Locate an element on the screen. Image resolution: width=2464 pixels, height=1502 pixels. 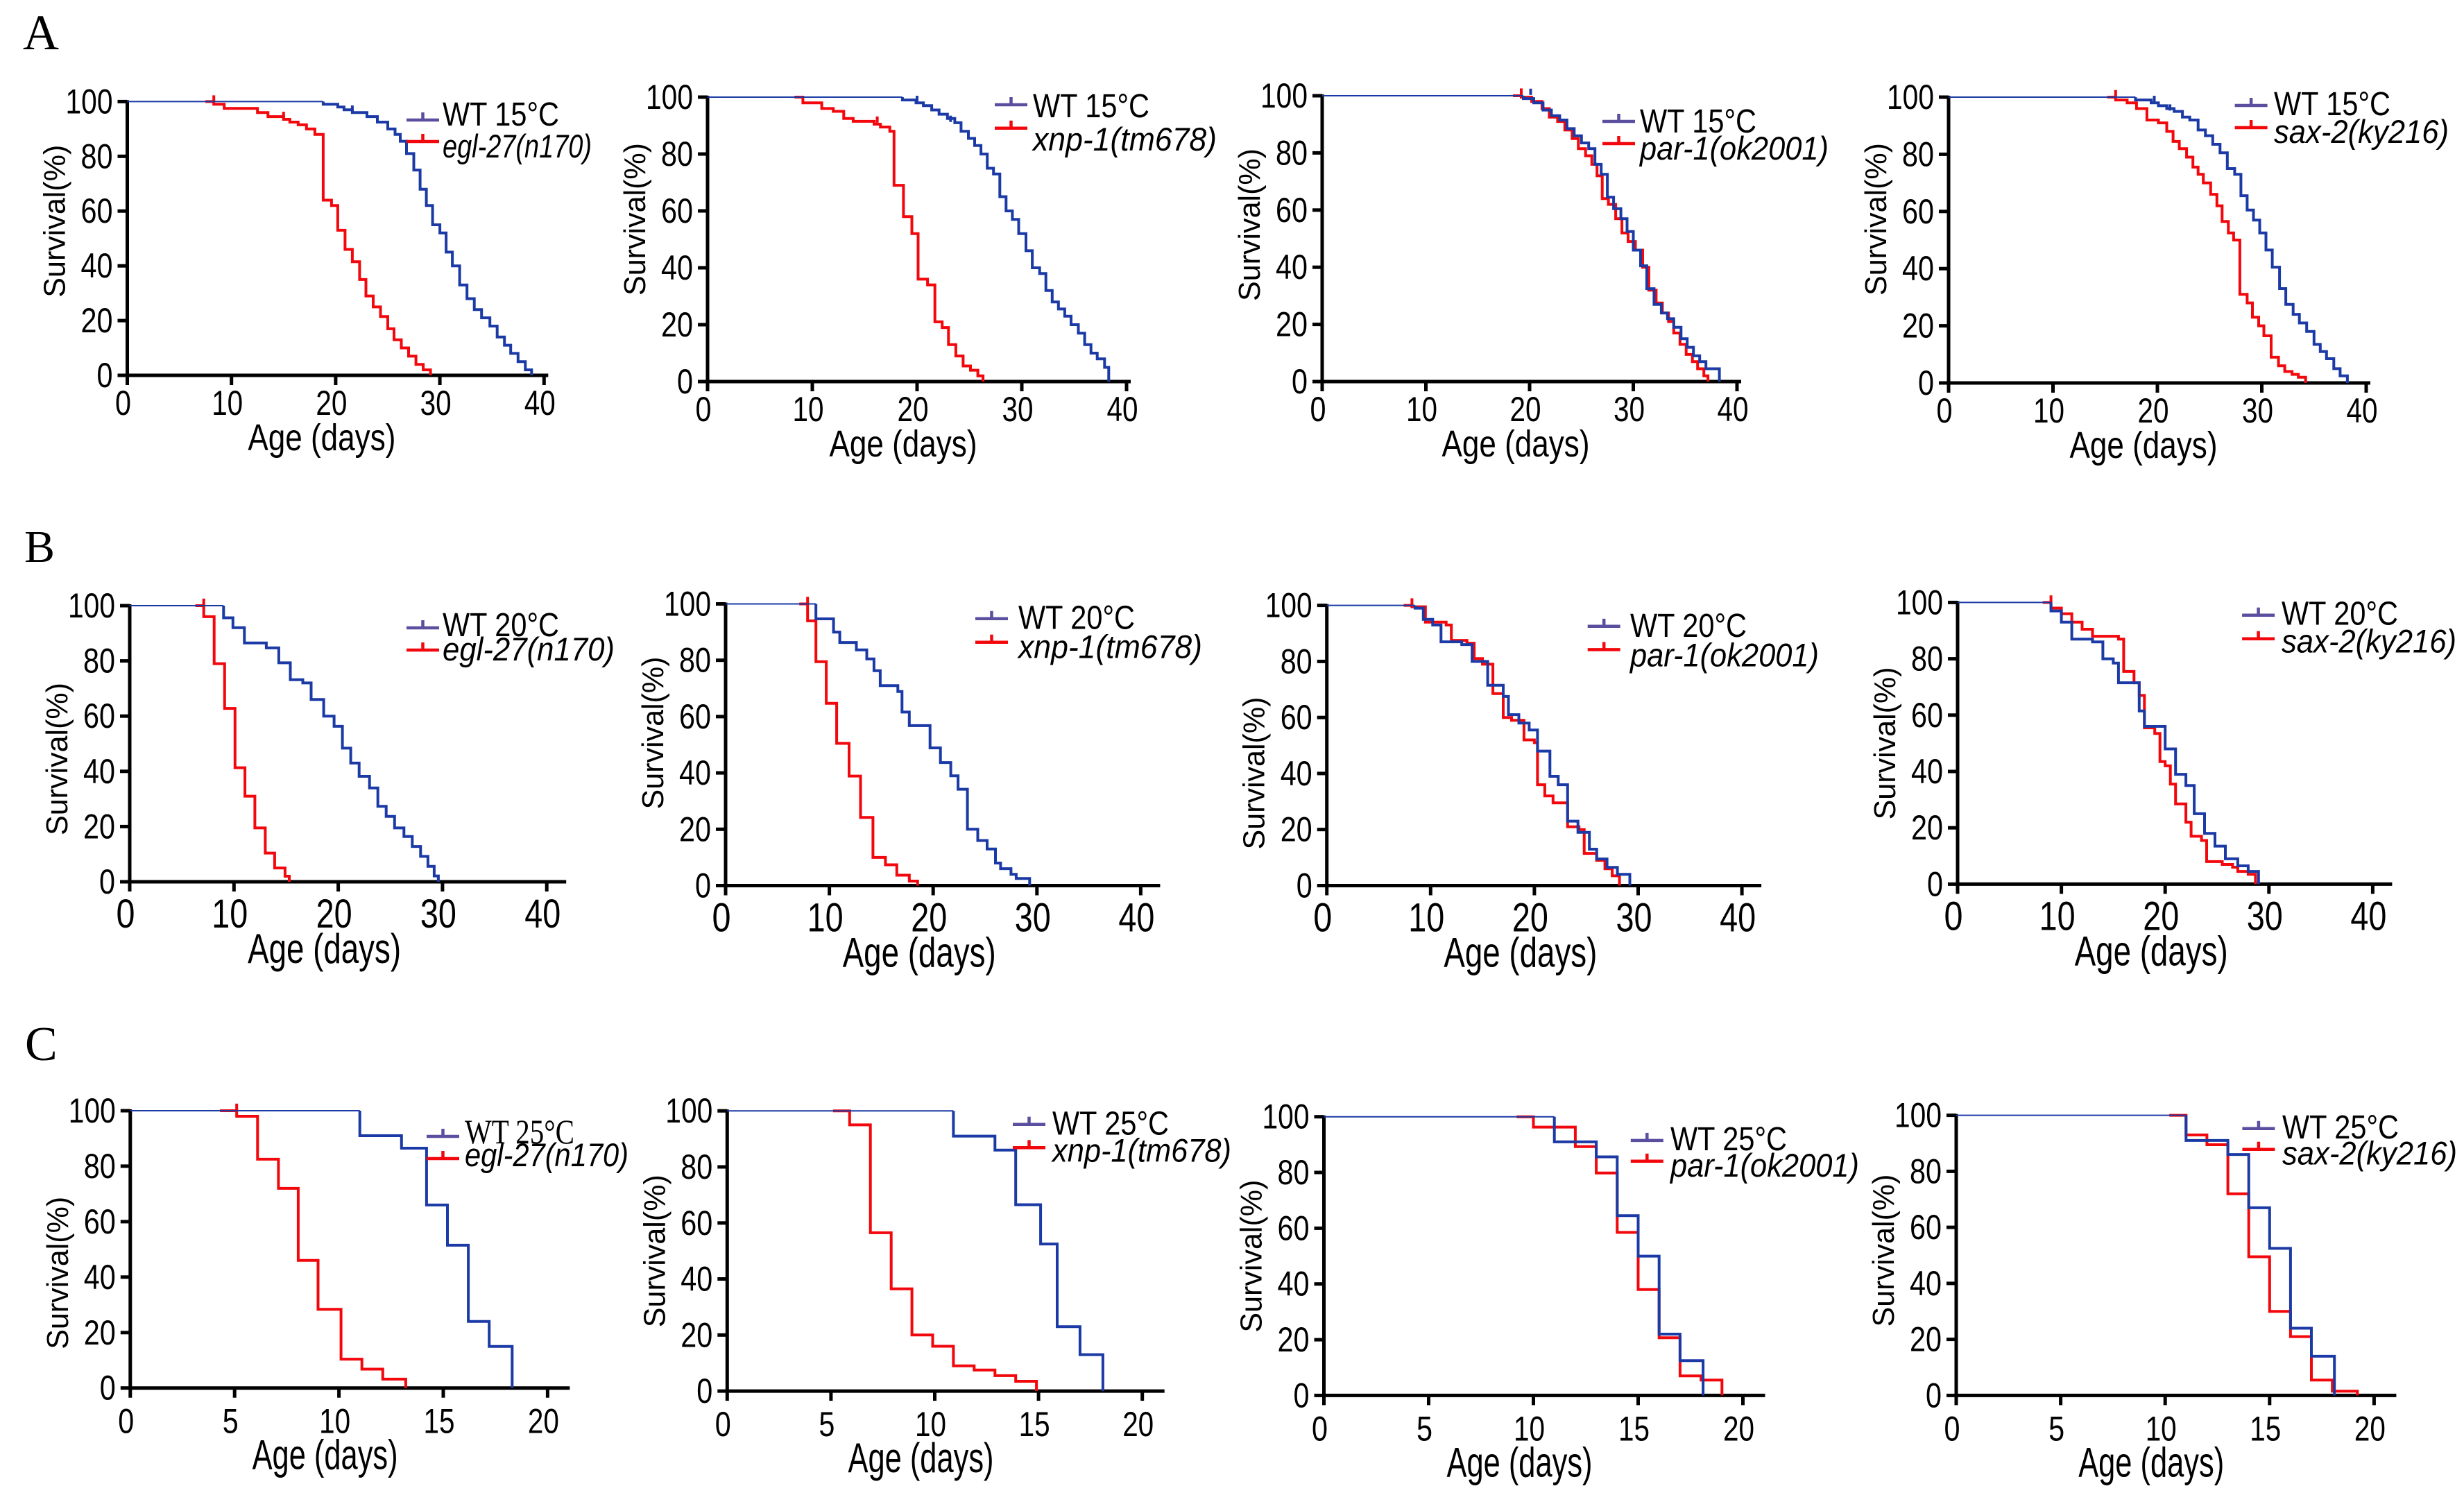
svg-text: par-1(ok2001) is located at coordinates (1724, 654).